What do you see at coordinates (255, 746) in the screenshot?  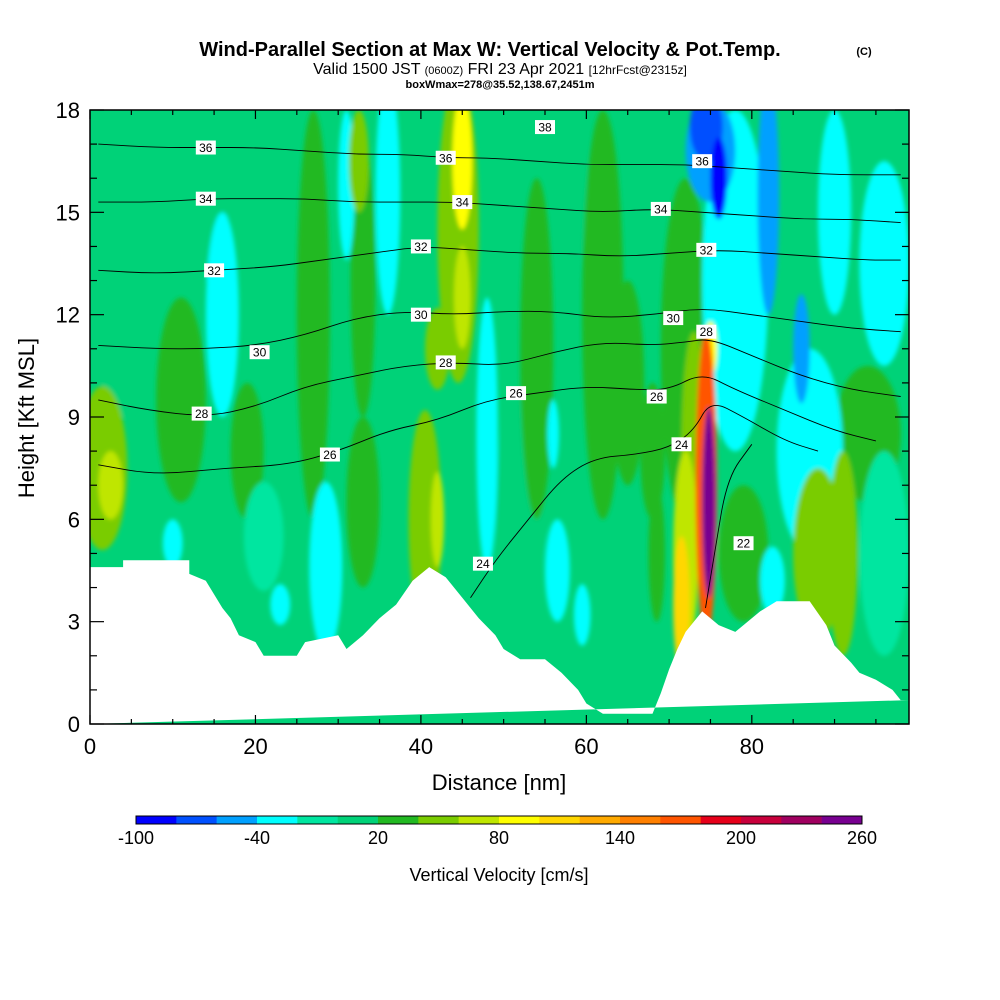 I see `x-tick-label: 20` at bounding box center [255, 746].